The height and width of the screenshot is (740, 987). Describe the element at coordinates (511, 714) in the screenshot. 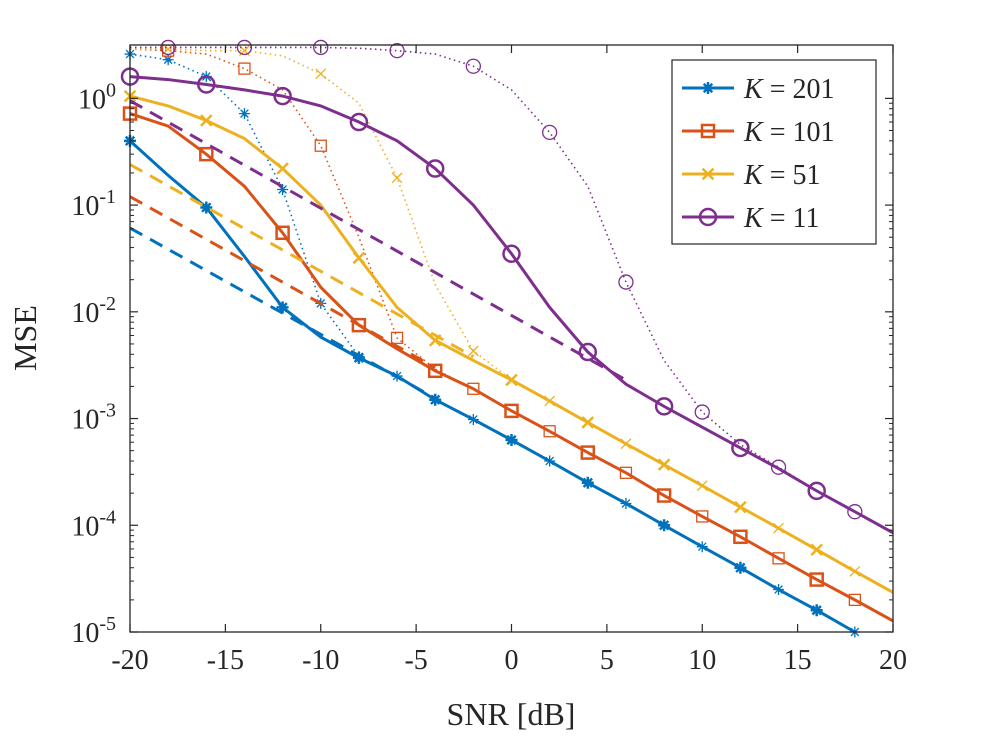

I see `x-axis-title: SNR [dB]` at that location.